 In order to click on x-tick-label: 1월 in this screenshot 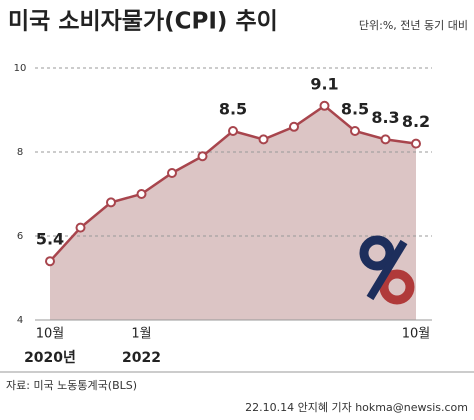, I will do `click(141, 334)`.